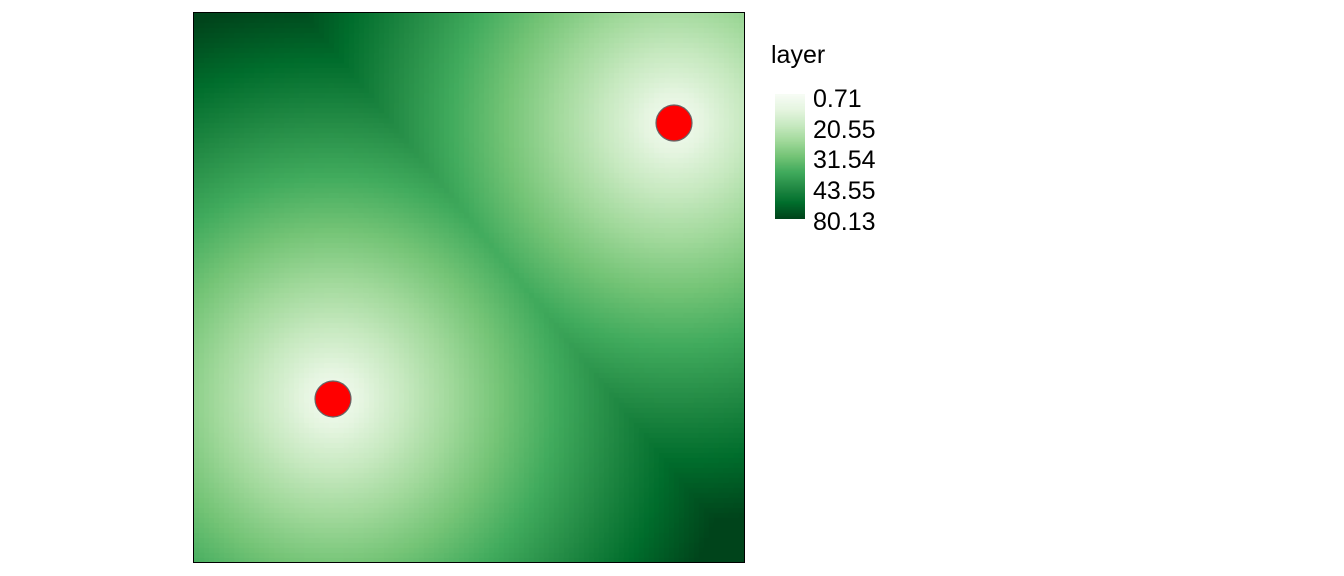 The image size is (1344, 576). I want to click on legend-label: 31.54, so click(844, 160).